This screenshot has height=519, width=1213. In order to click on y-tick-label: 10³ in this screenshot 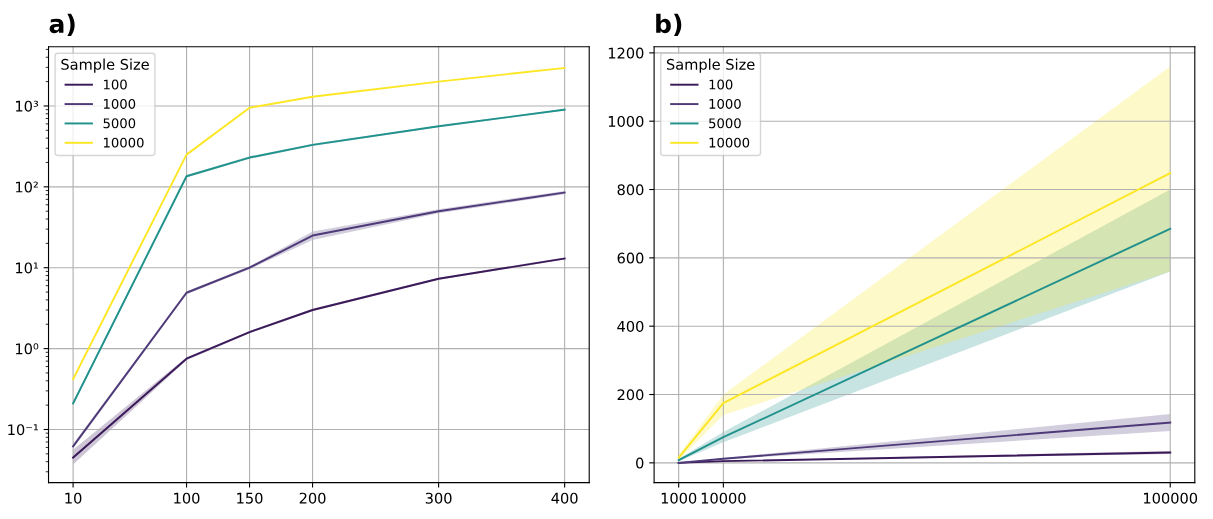, I will do `click(27, 106)`.